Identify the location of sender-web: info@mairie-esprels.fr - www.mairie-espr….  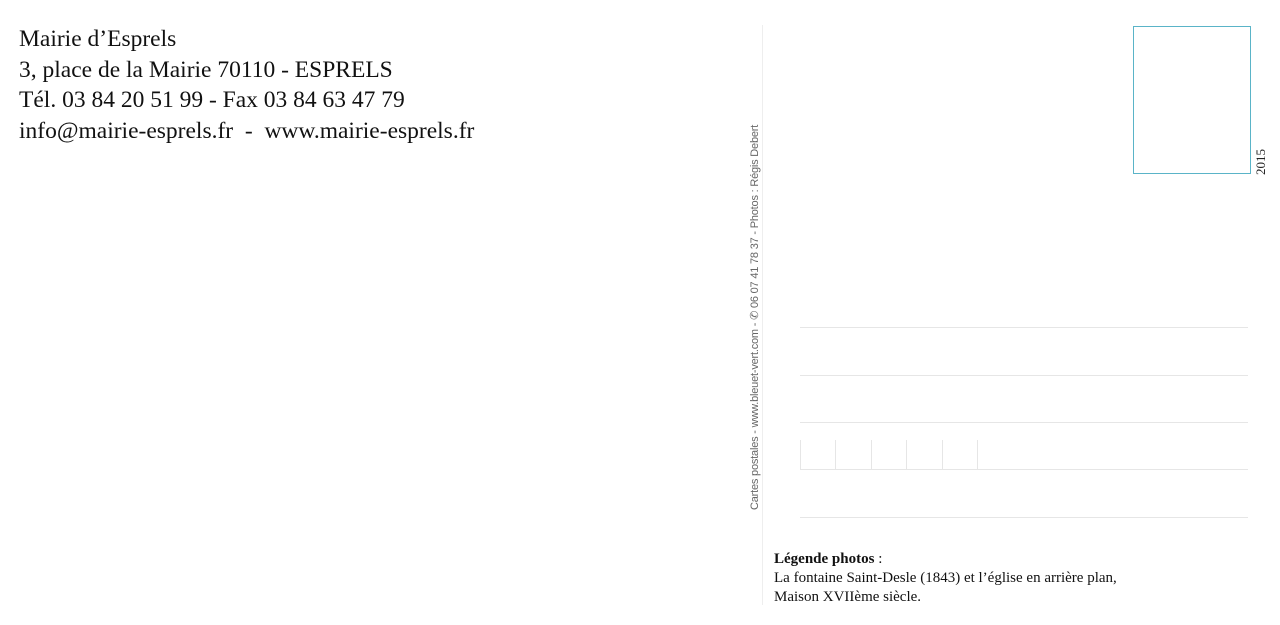
(247, 130).